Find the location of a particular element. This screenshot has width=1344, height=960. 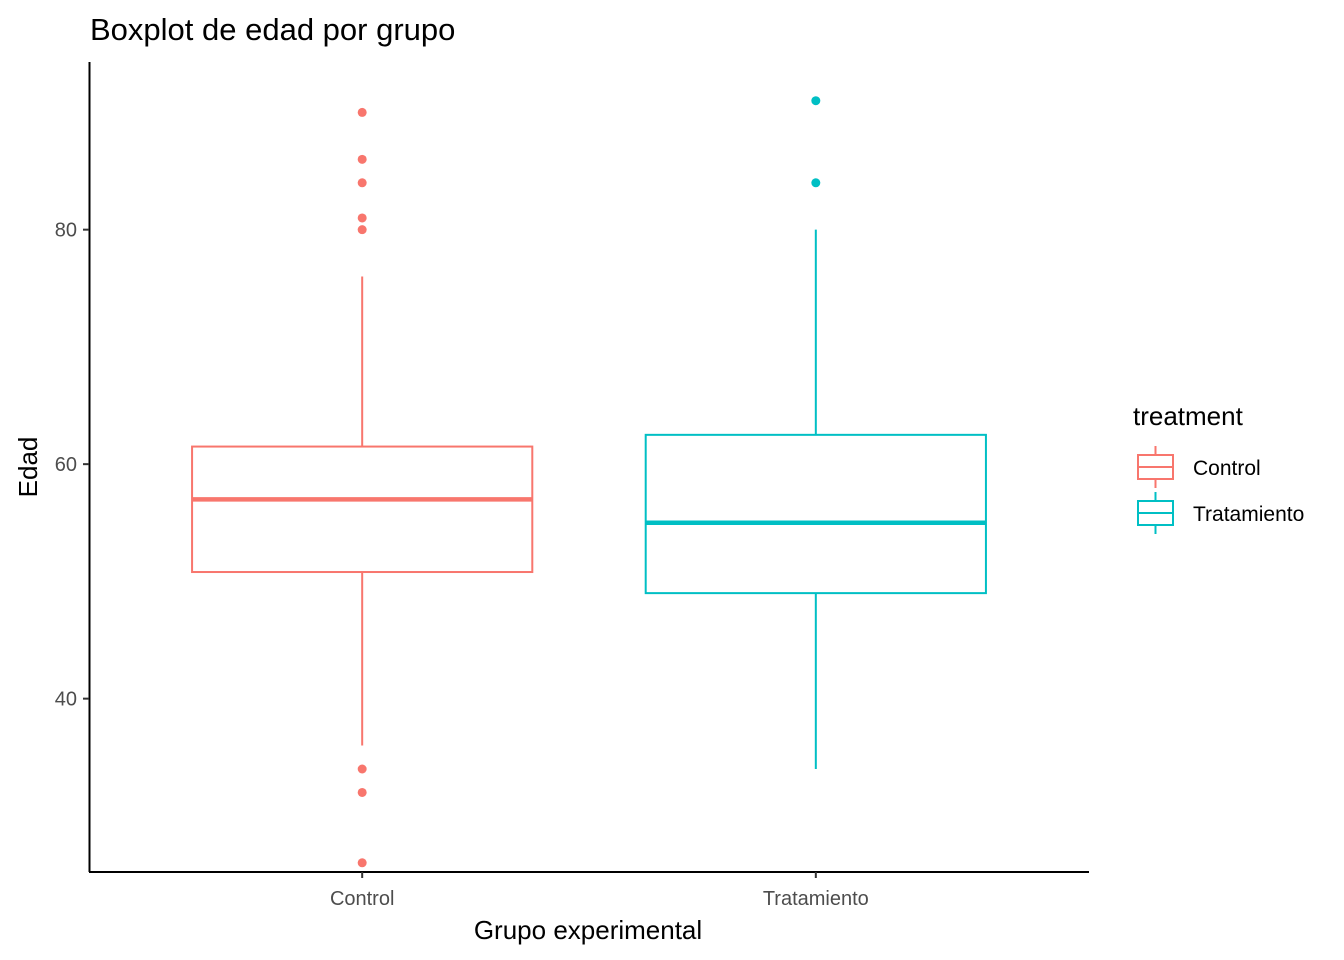

y-axis-ticks: 40 60 80 is located at coordinates (72, 465).